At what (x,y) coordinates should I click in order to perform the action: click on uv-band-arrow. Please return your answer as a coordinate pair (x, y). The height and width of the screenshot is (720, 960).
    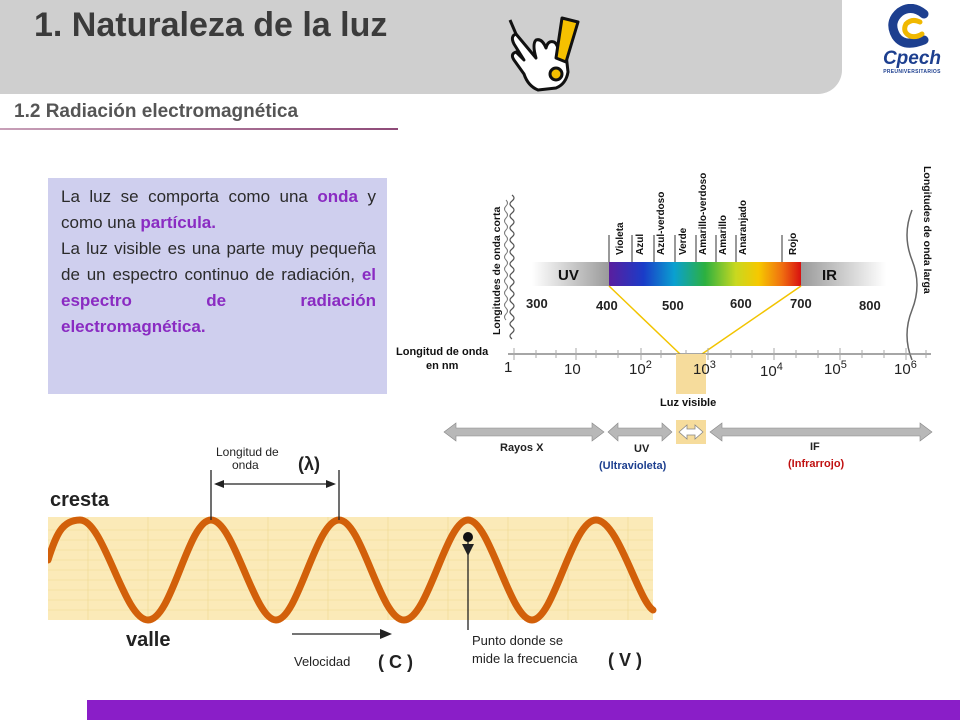
    Looking at the image, I should click on (640, 432).